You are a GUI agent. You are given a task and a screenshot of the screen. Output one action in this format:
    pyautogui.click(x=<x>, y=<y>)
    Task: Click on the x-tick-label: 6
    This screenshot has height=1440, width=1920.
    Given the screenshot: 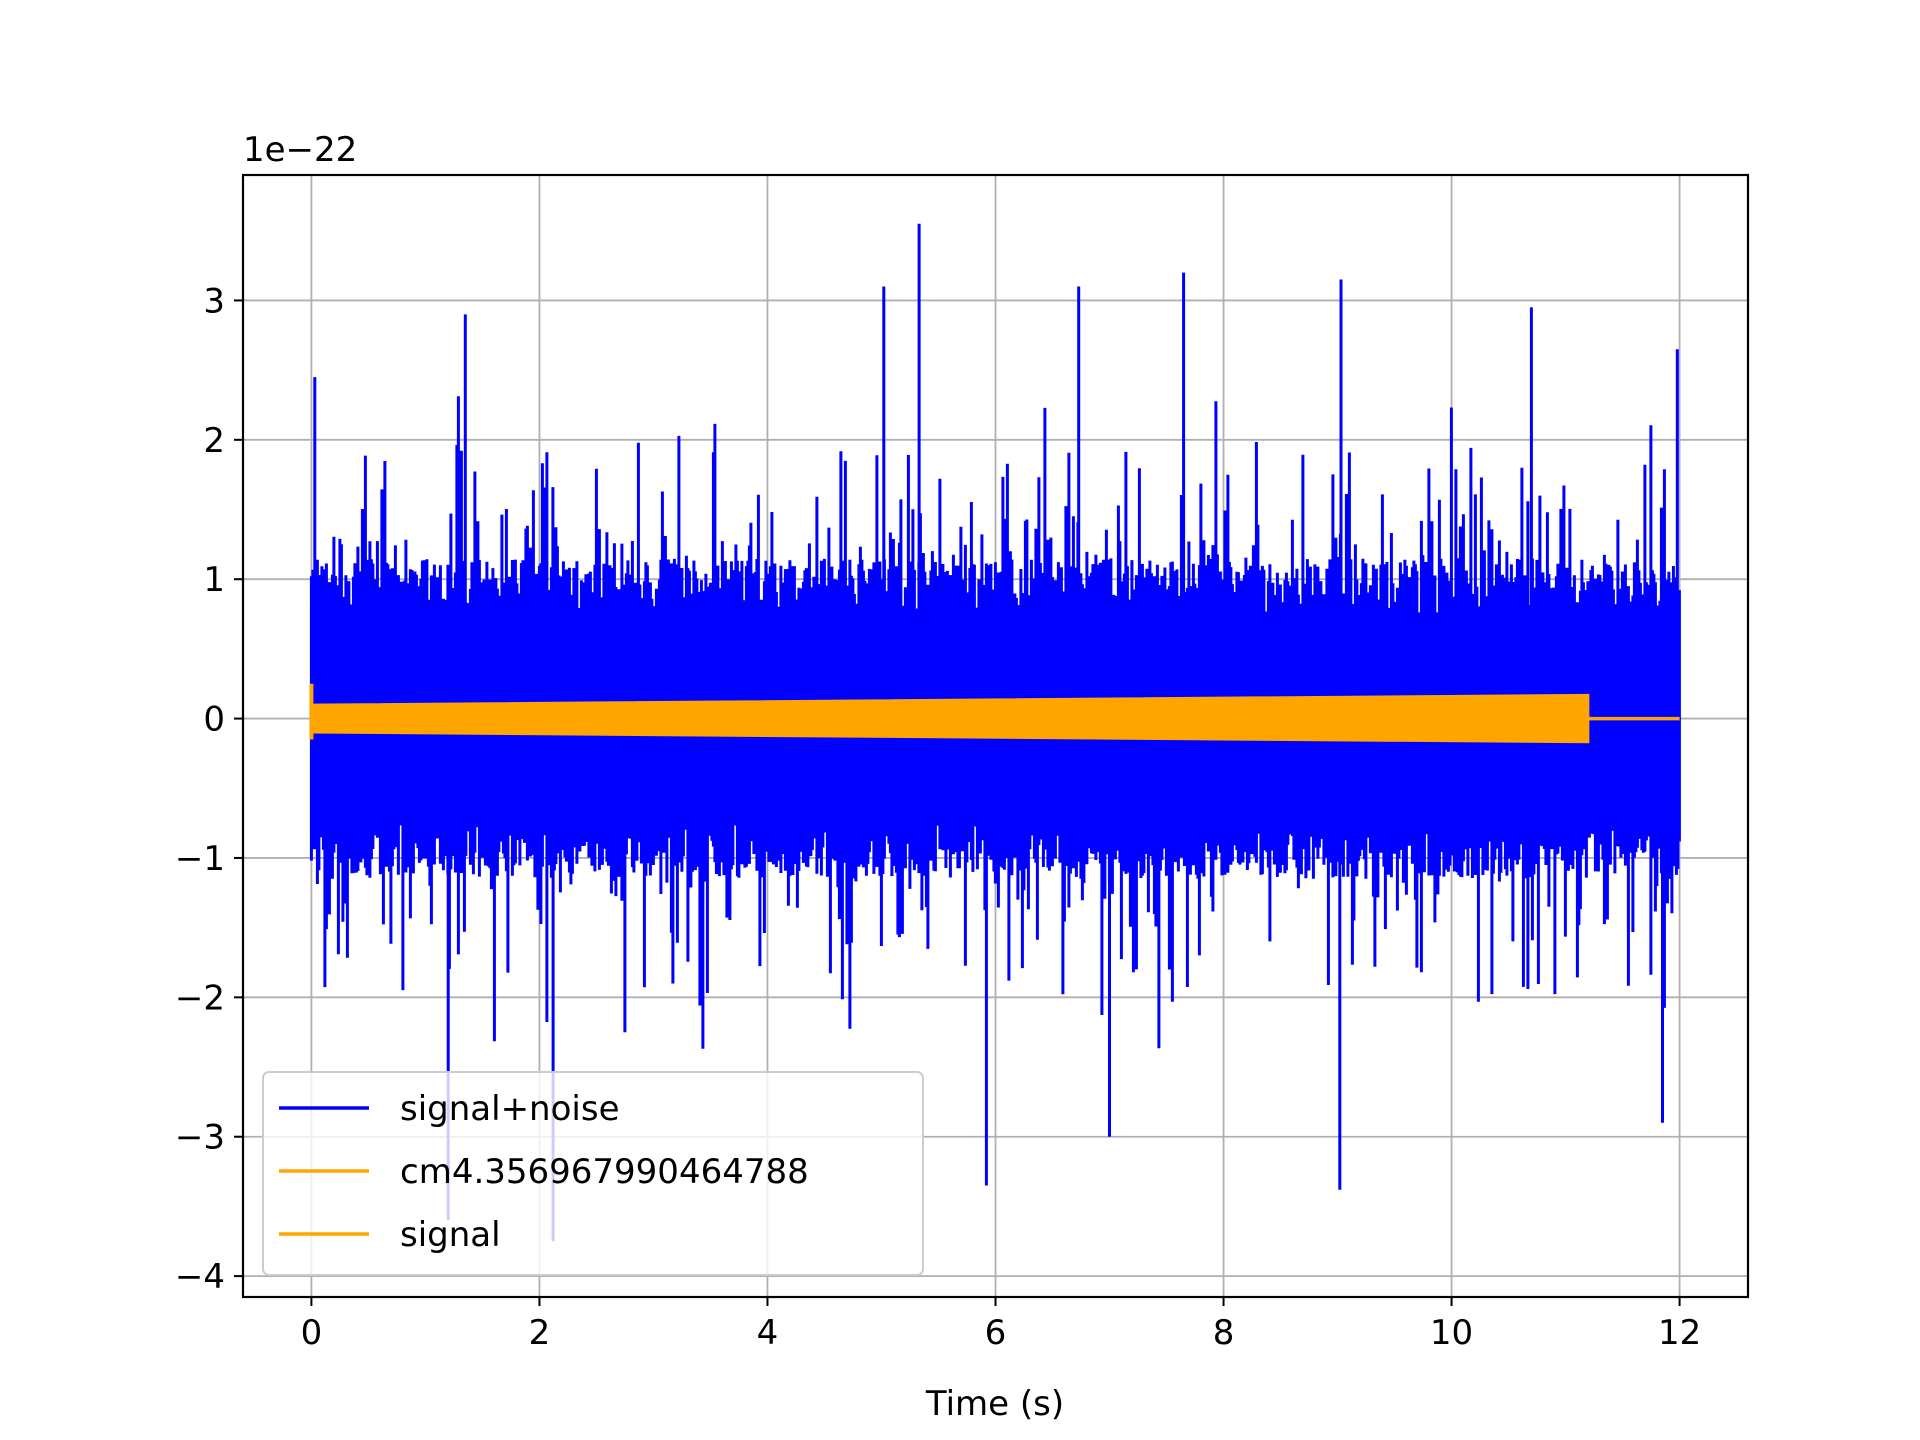 What is the action you would take?
    pyautogui.click(x=996, y=1333)
    